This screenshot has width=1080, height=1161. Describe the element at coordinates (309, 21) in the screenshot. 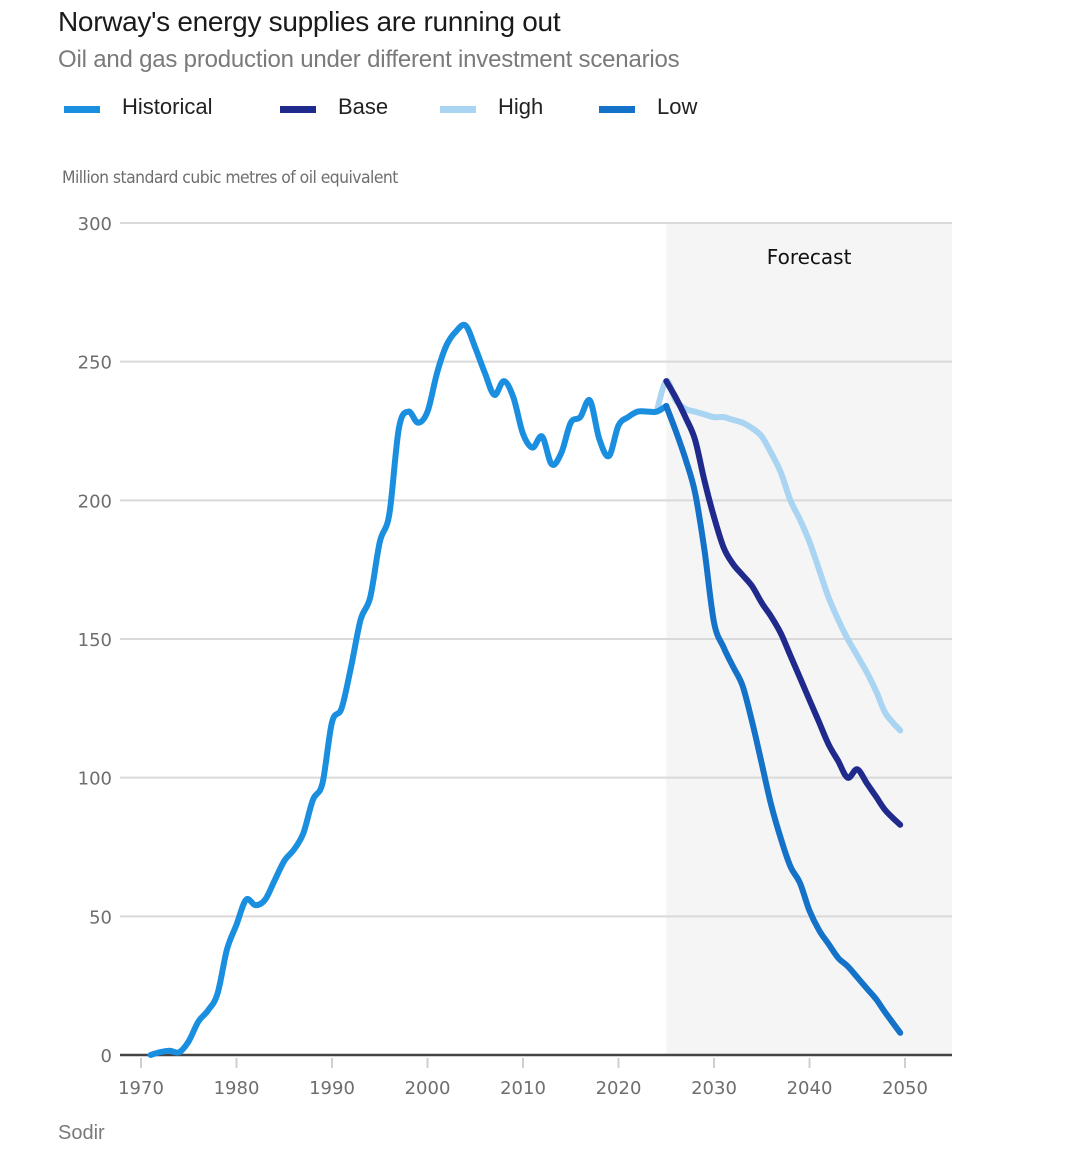

I see `chart-title: Norway's energy supplies are running out` at that location.